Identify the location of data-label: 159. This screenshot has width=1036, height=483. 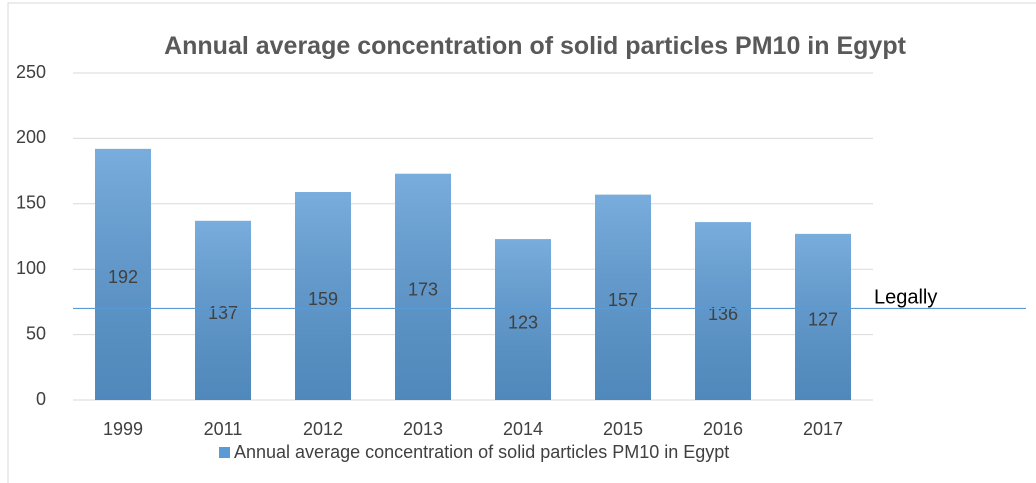
(323, 299).